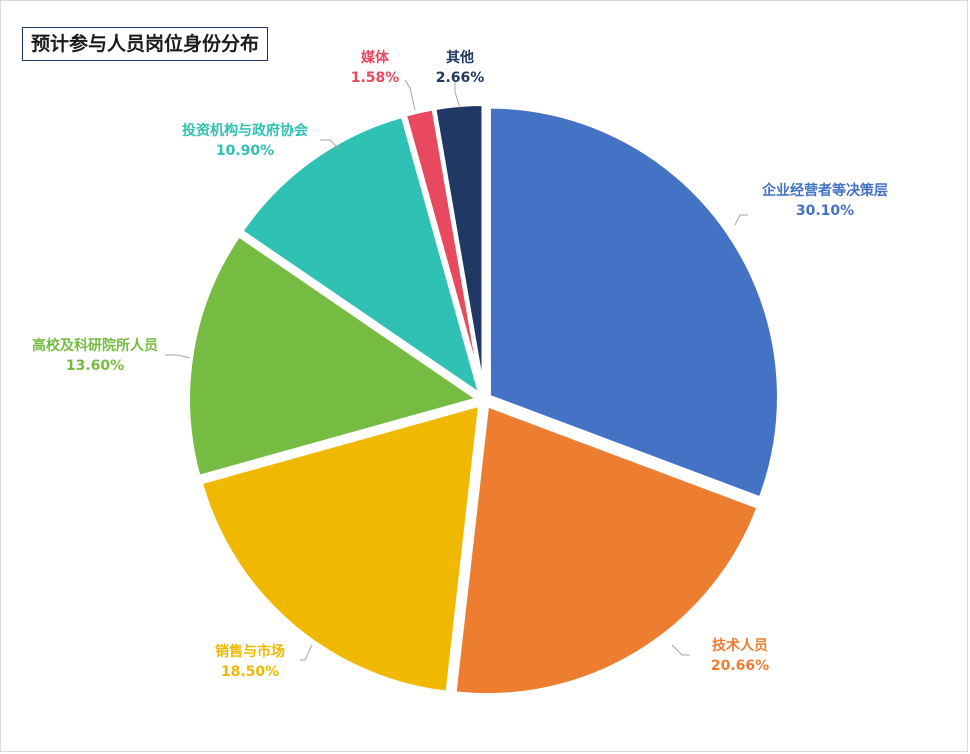  I want to click on slice-value-label: 13.60%, so click(95, 366).